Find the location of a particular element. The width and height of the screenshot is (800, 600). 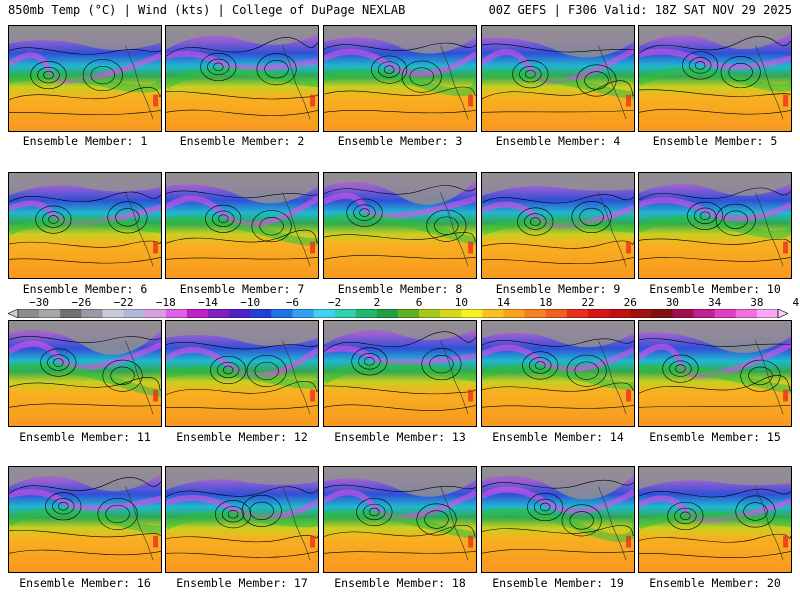

colorbar-tick-label: 14 is located at coordinates (503, 302).